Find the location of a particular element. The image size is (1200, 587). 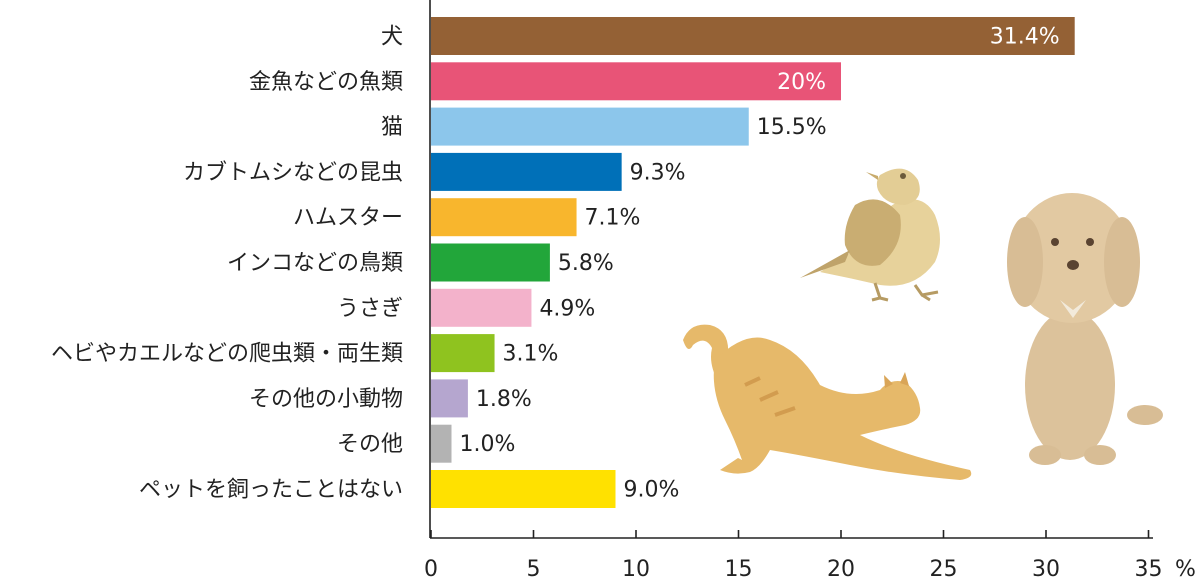

cat-illustration is located at coordinates (827, 402).